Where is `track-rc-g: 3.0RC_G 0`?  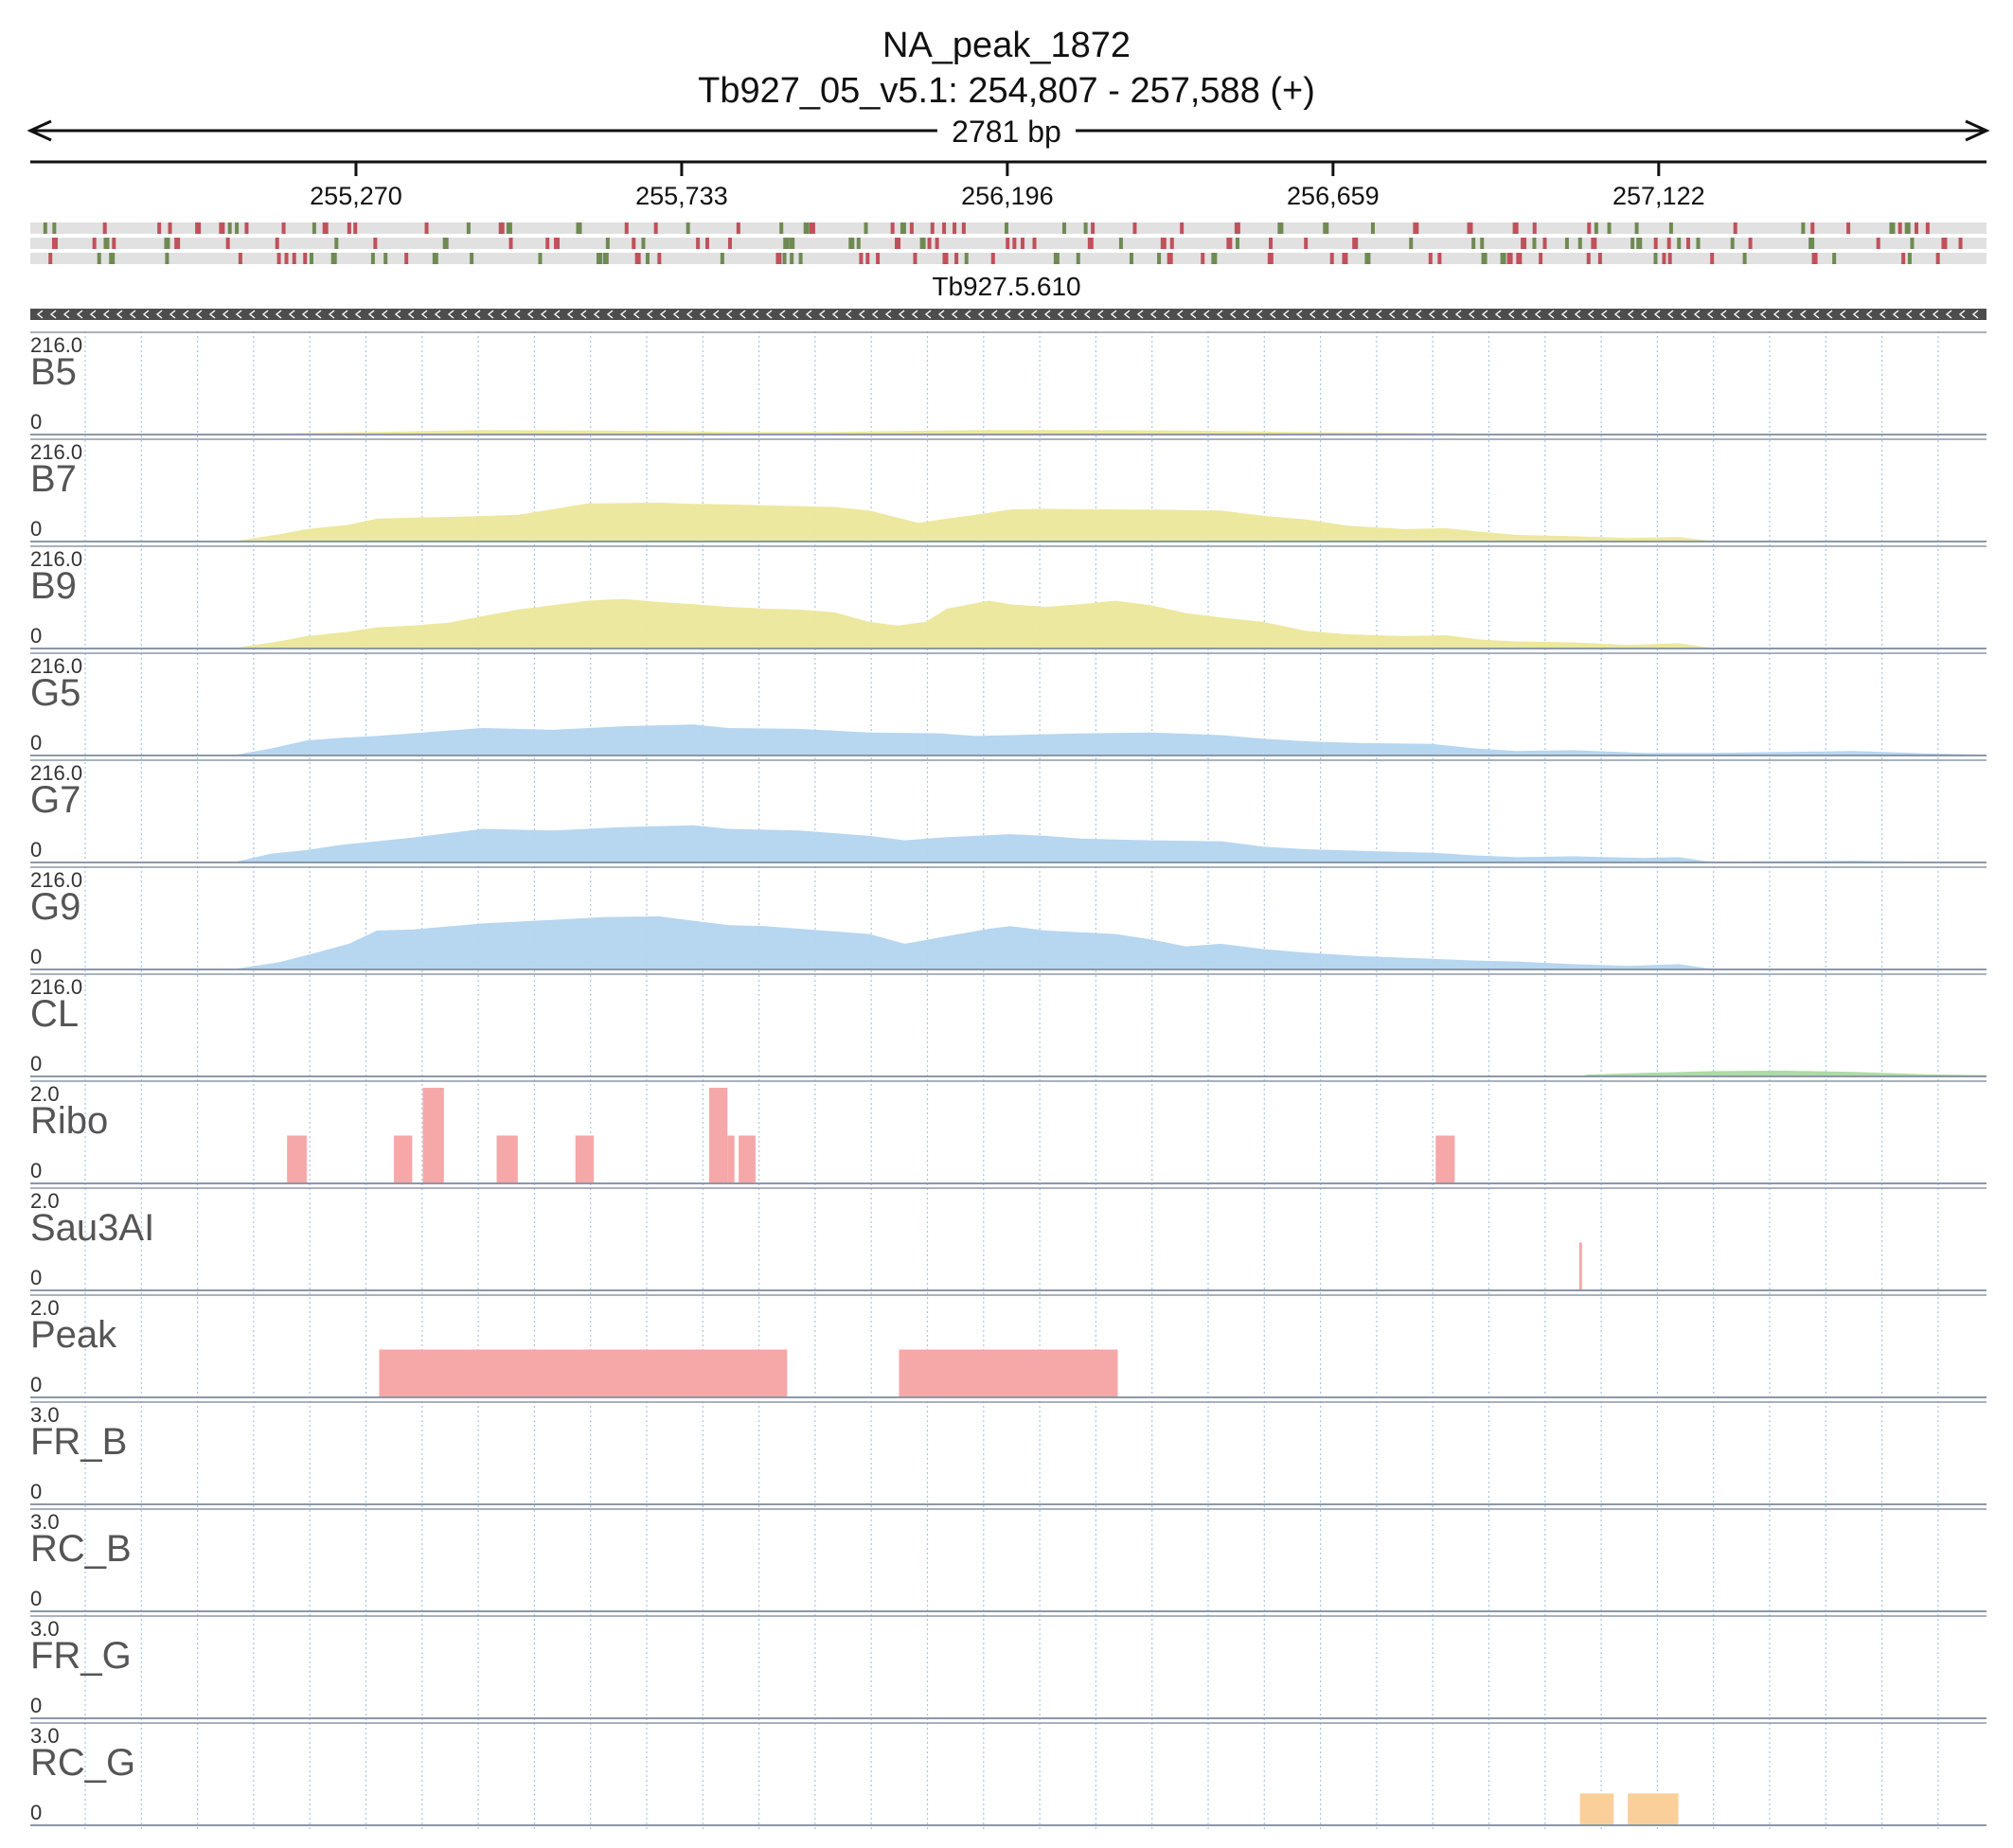
track-rc-g: 3.0RC_G 0 is located at coordinates (1008, 1774).